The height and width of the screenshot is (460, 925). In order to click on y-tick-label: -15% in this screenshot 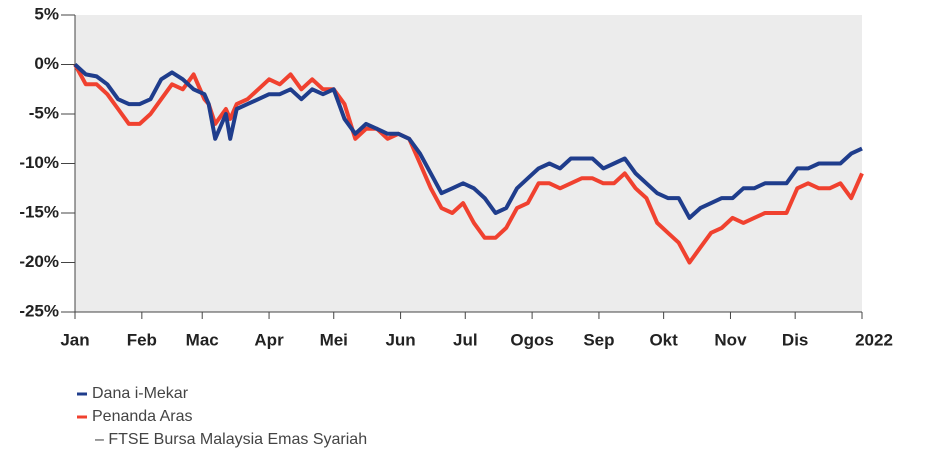, I will do `click(39, 211)`.